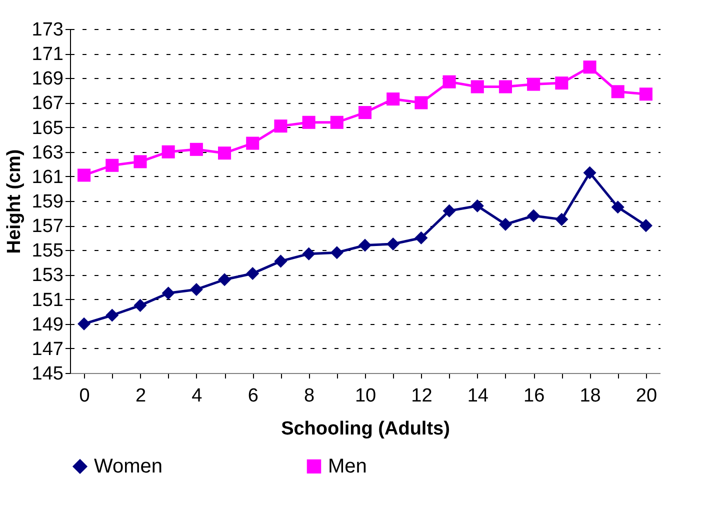  What do you see at coordinates (48, 79) in the screenshot?
I see `y-tick-label: 169` at bounding box center [48, 79].